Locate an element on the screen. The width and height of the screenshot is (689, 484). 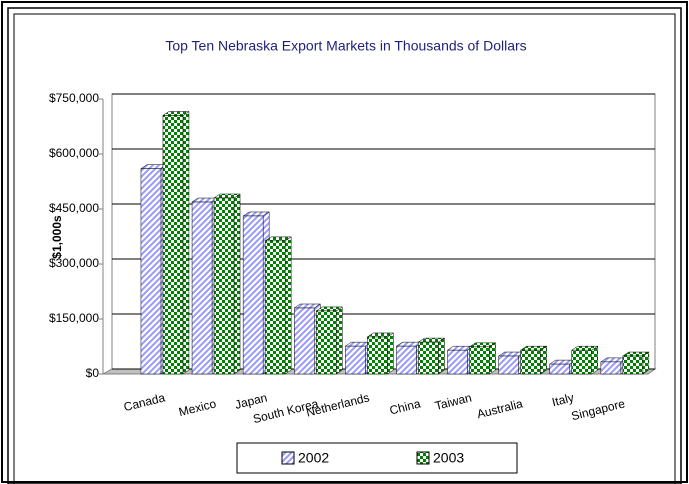
x-tick-label: Taiwan is located at coordinates (453, 401).